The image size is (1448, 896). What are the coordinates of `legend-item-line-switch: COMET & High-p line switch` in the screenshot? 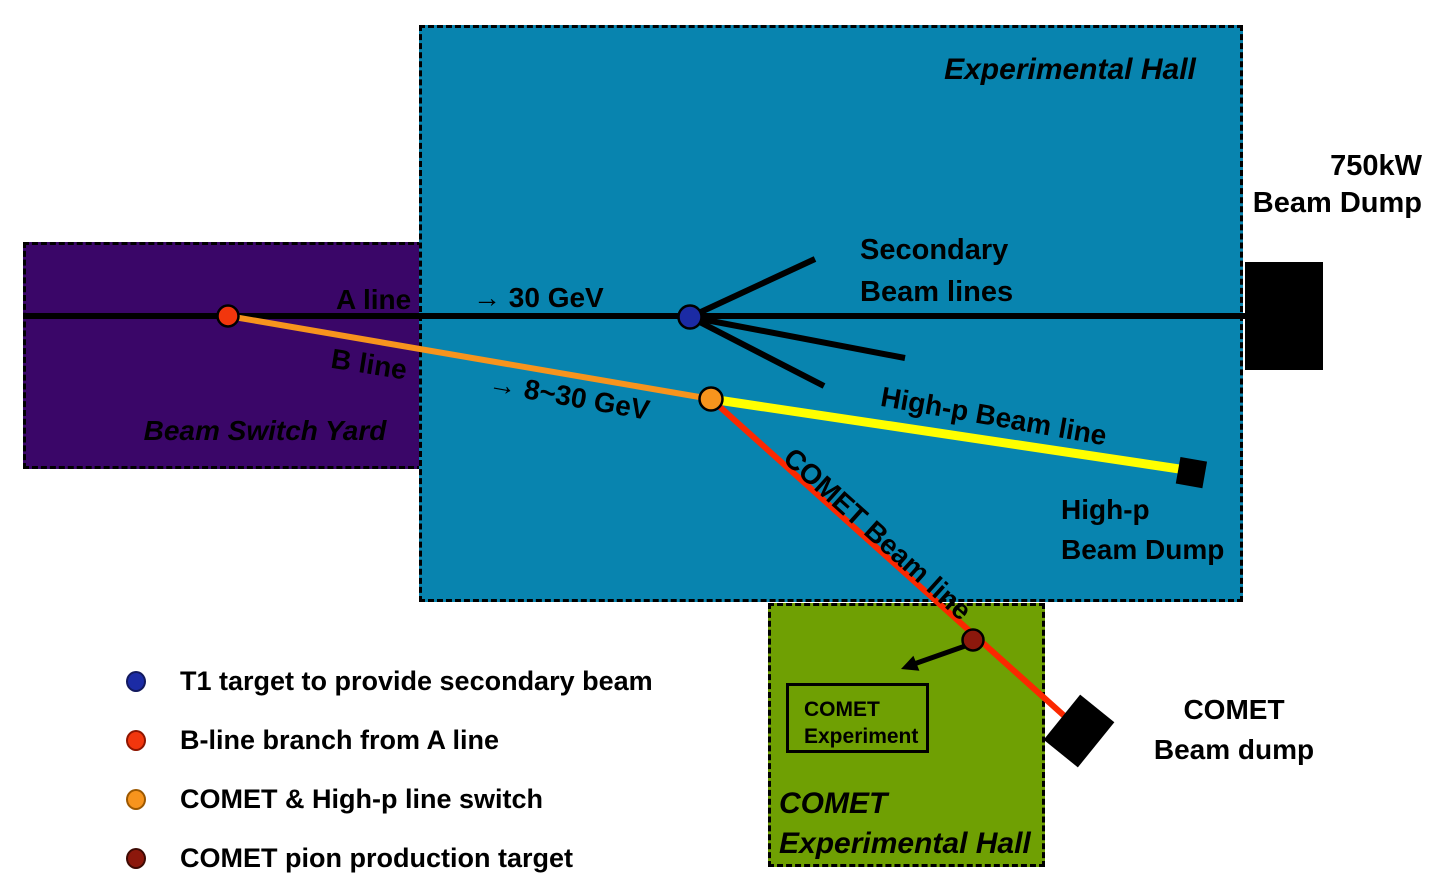 It's located at (389, 799).